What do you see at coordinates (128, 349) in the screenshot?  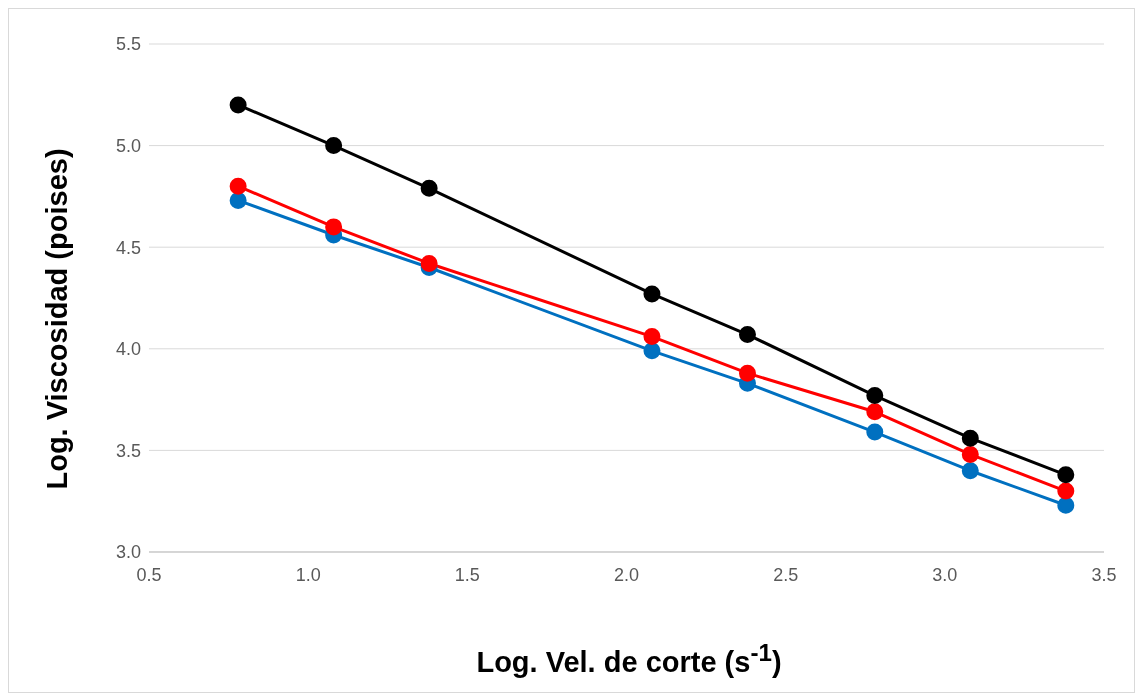 I see `y-tick-label: 4.0` at bounding box center [128, 349].